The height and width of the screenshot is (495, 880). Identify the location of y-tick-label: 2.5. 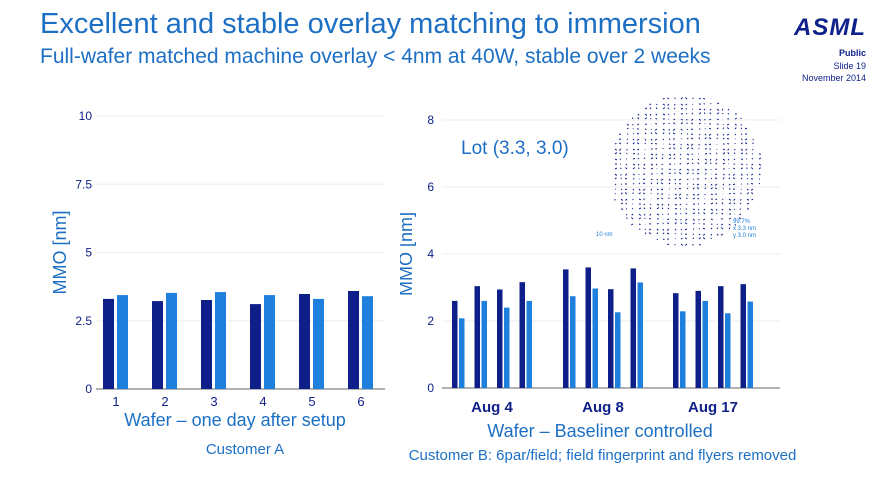
(83, 321).